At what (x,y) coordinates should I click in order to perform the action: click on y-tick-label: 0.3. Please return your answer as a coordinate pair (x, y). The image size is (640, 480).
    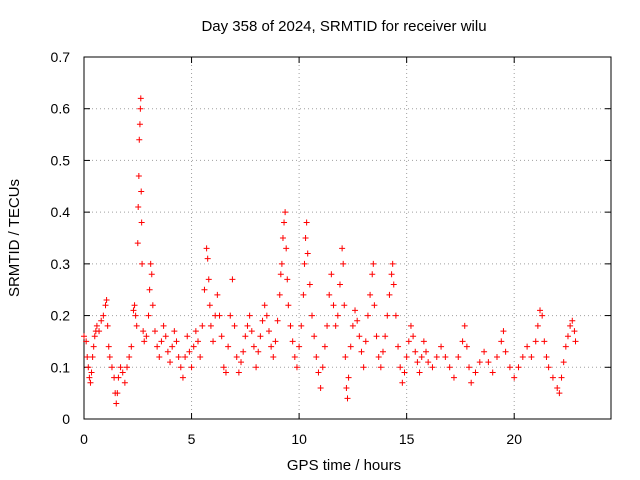
    Looking at the image, I should click on (61, 264).